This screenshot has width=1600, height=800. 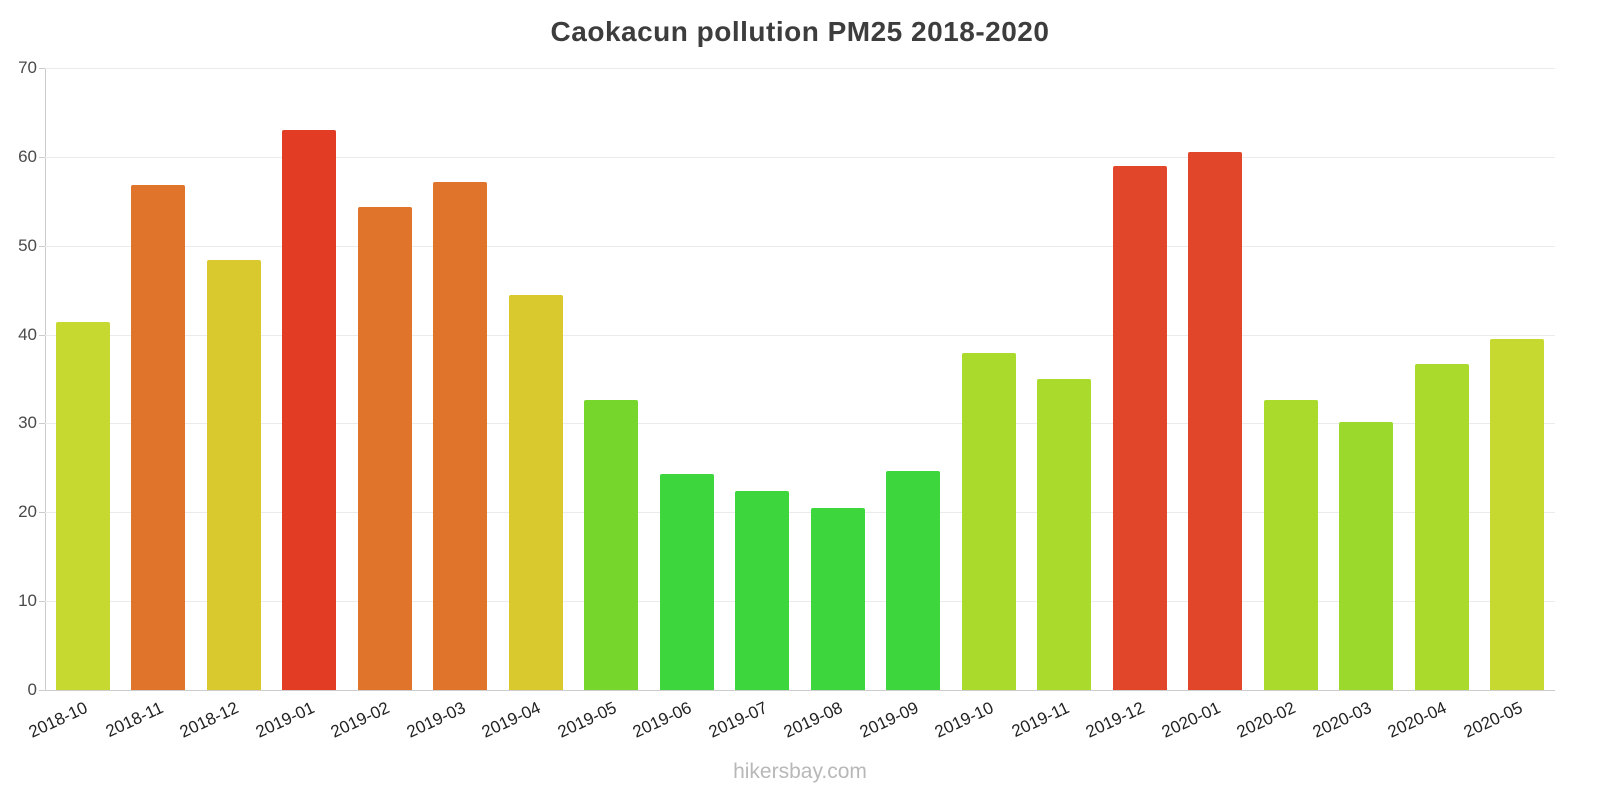 I want to click on x-tick-label-2019-09: 2019-09, so click(x=889, y=720).